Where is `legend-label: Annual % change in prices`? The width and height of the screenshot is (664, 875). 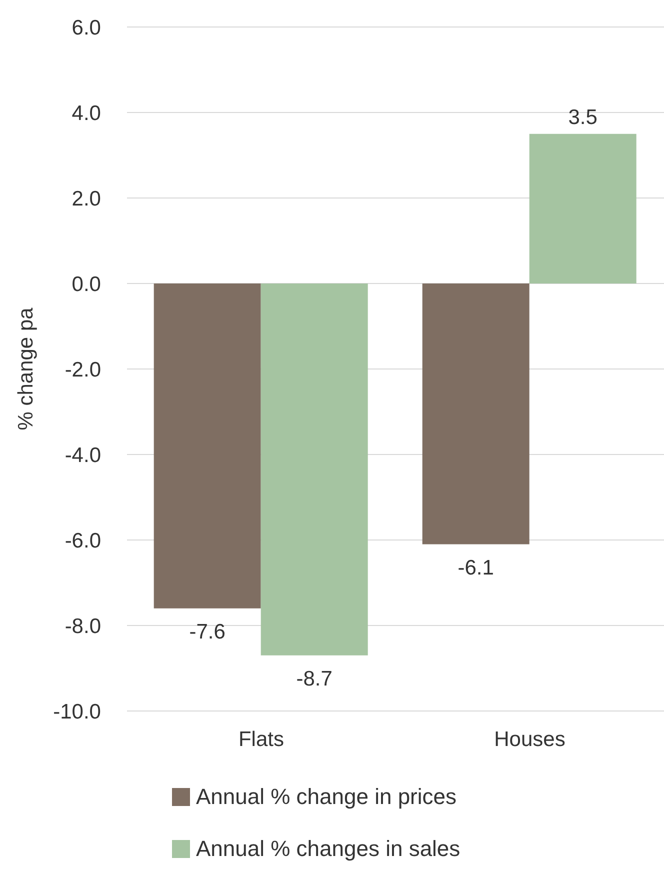
legend-label: Annual % change in prices is located at coordinates (326, 797).